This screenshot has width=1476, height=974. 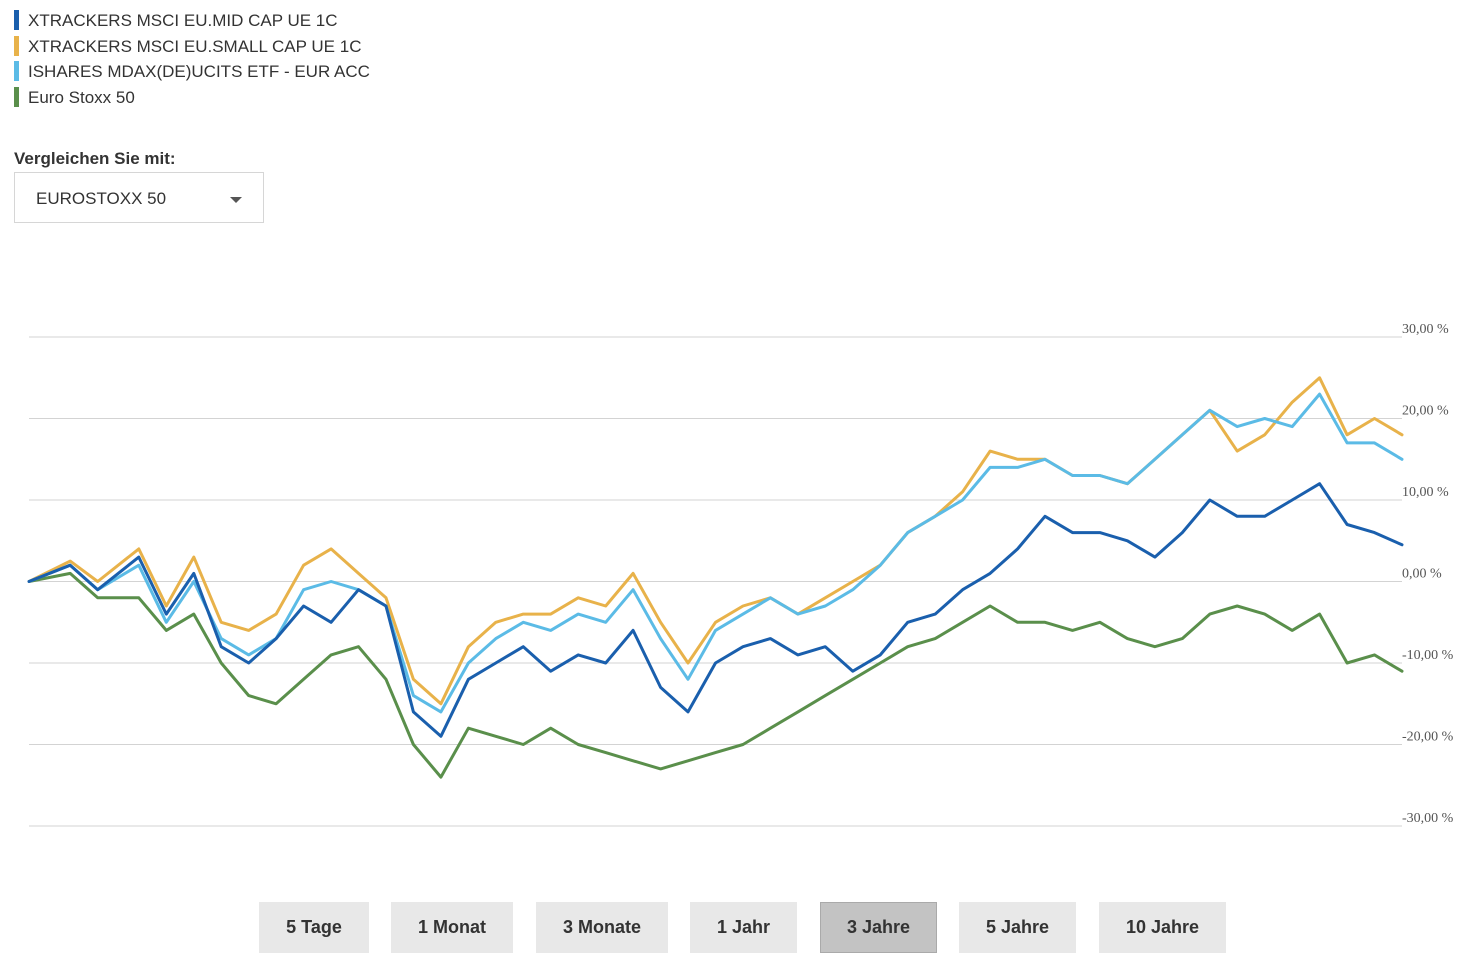 I want to click on legend-item-mdax: ISHARES MDAX(DE)UCITS ETF - EUR ACC, so click(x=192, y=72).